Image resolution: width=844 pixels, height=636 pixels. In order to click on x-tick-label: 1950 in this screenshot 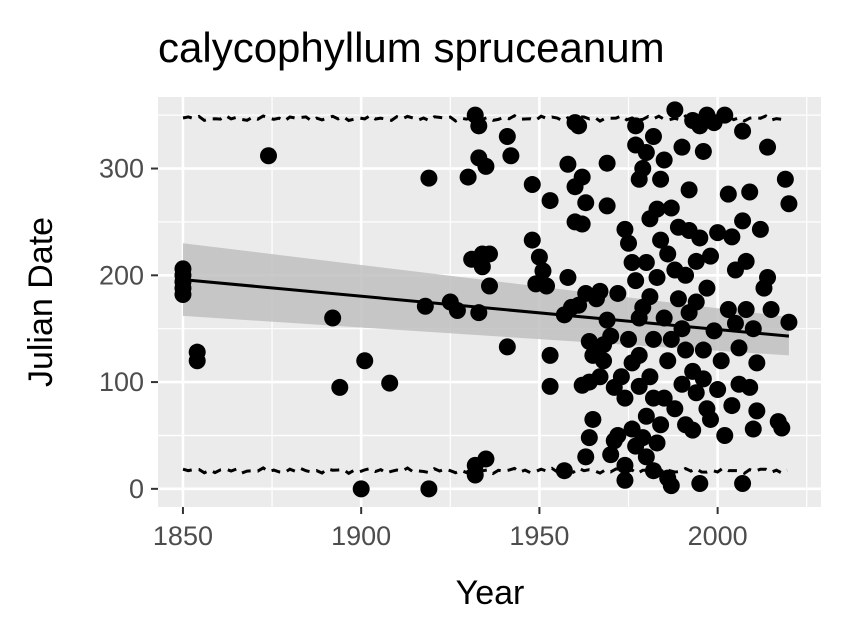, I will do `click(539, 536)`.